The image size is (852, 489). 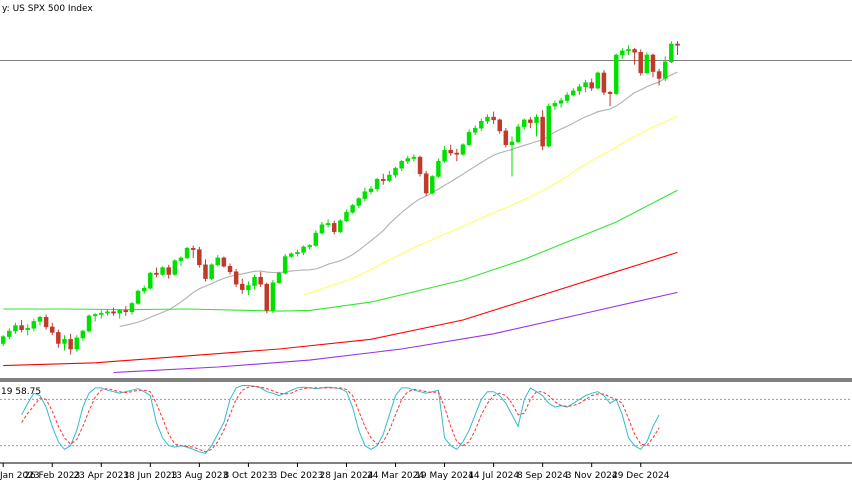 I want to click on time-tick-label: 8 Oct 2023, so click(x=248, y=476).